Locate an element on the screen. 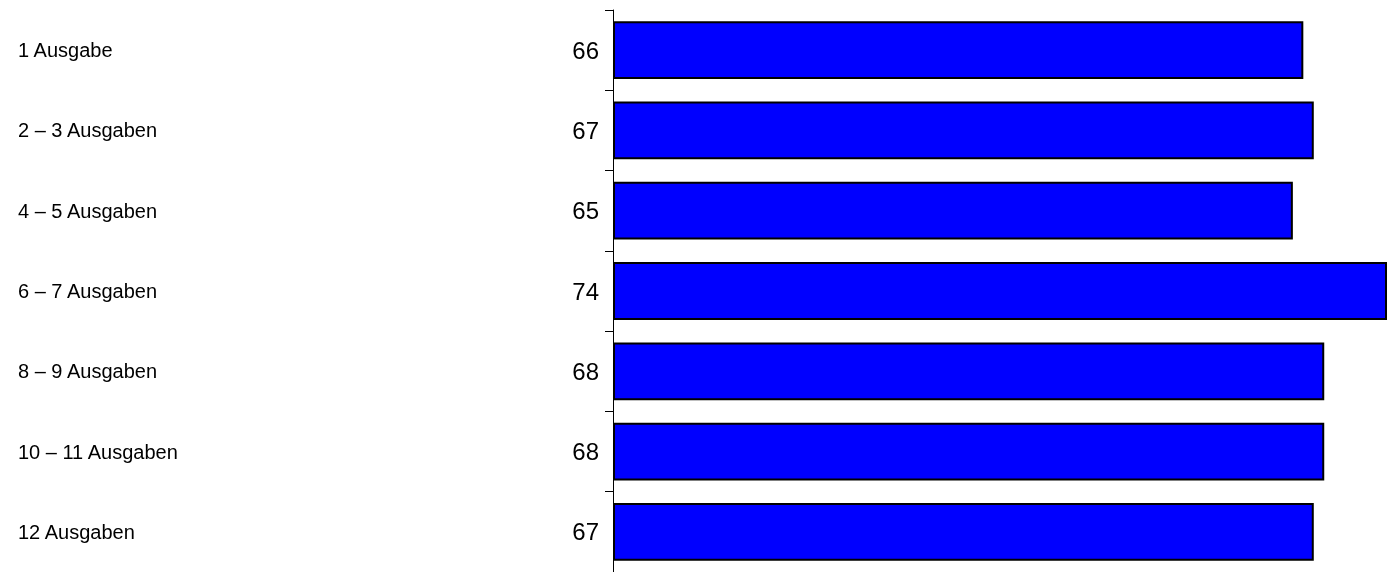 The height and width of the screenshot is (572, 1388). y-tick-label: 12 Ausgaben is located at coordinates (76, 531).